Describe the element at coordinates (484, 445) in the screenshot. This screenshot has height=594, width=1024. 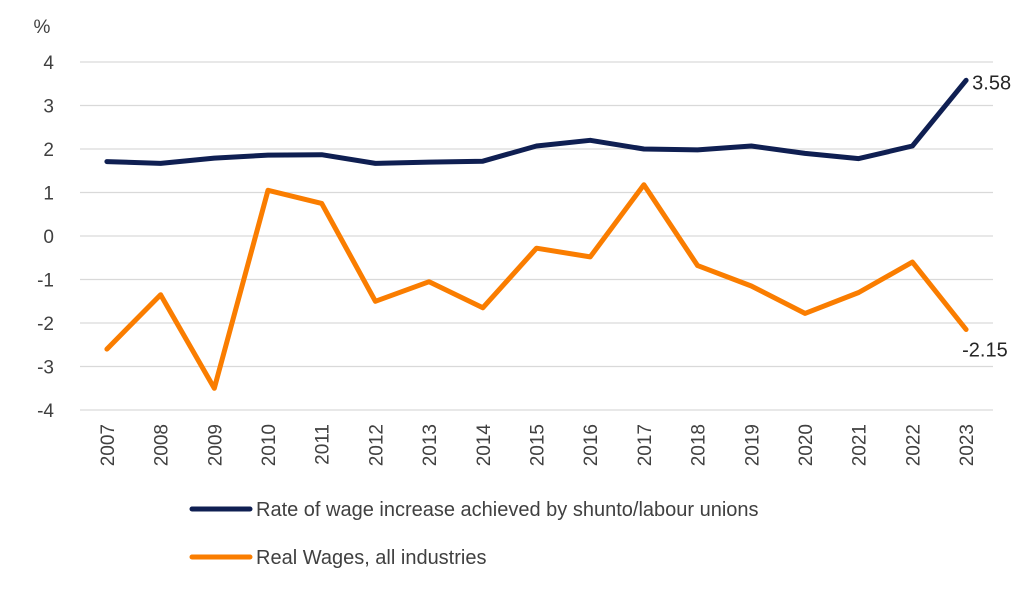
I see `x-tick-label: 2014` at that location.